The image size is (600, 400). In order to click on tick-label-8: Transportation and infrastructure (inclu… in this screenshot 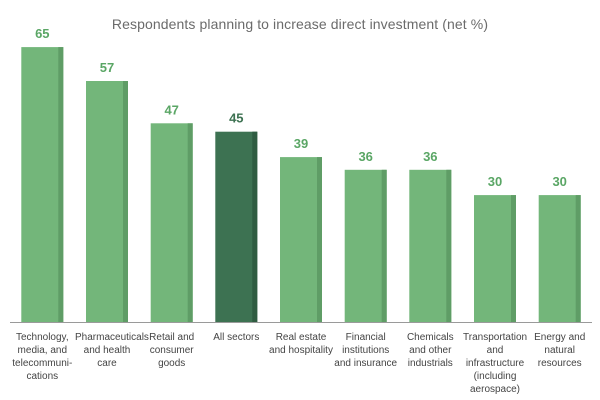, I will do `click(495, 363)`.